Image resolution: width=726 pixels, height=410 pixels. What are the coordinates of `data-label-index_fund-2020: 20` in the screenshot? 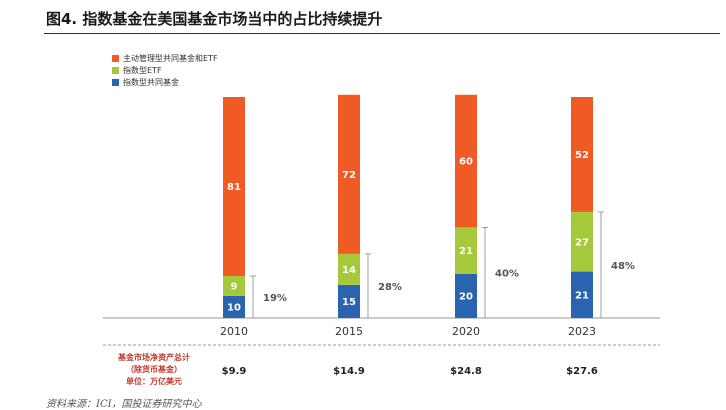 It's located at (466, 296).